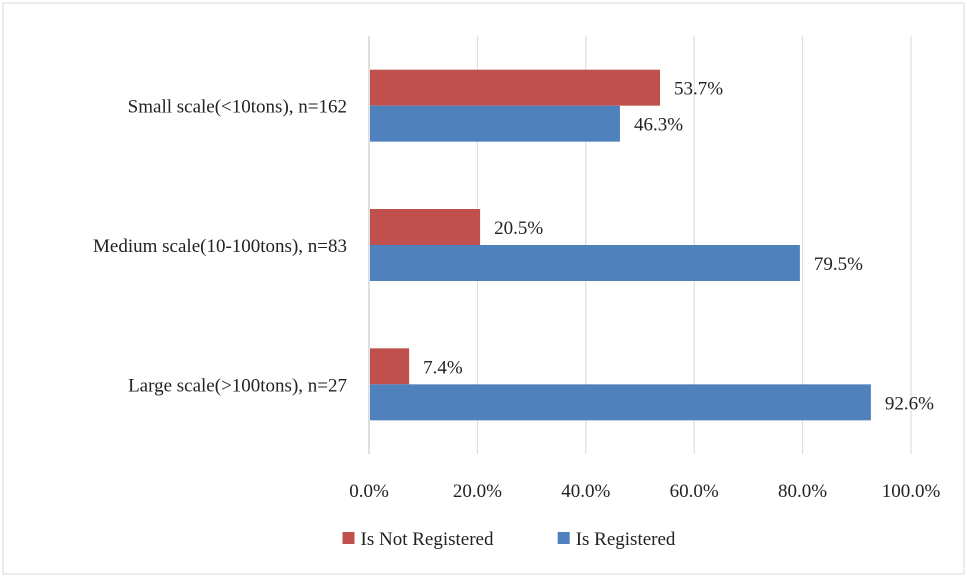  What do you see at coordinates (626, 539) in the screenshot?
I see `legend-label: Is Registered` at bounding box center [626, 539].